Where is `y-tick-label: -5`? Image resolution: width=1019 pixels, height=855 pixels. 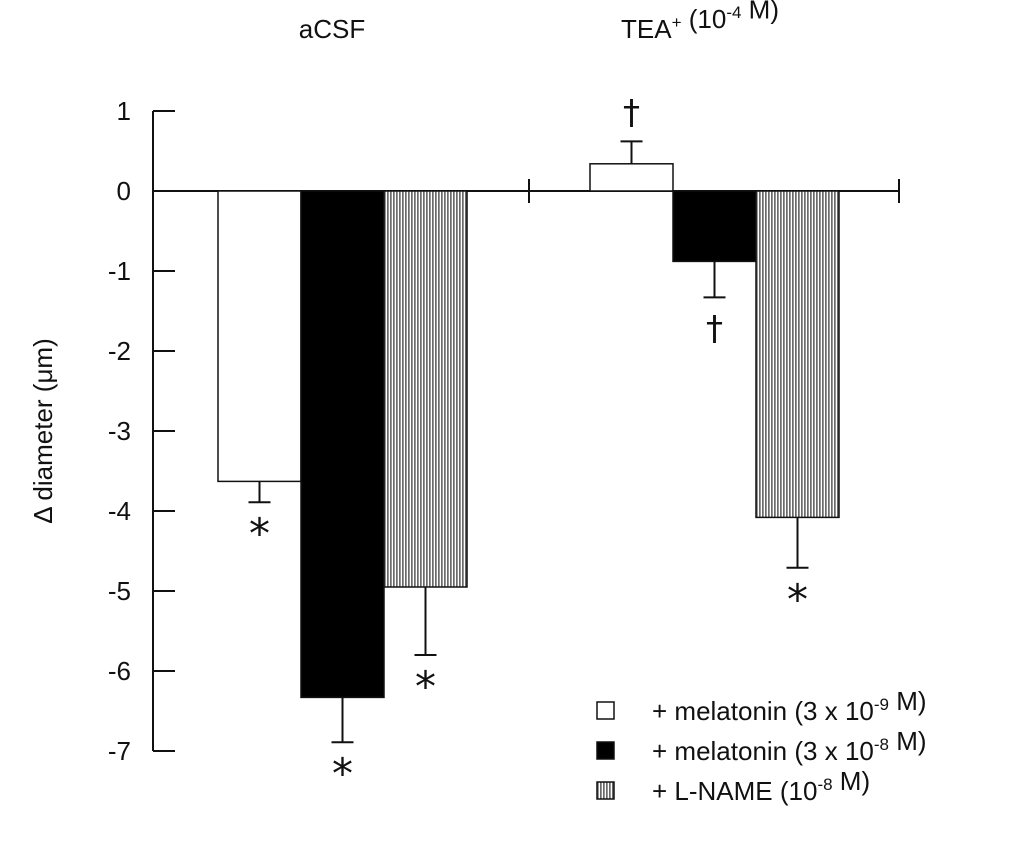
y-tick-label: -5 is located at coordinates (119, 591).